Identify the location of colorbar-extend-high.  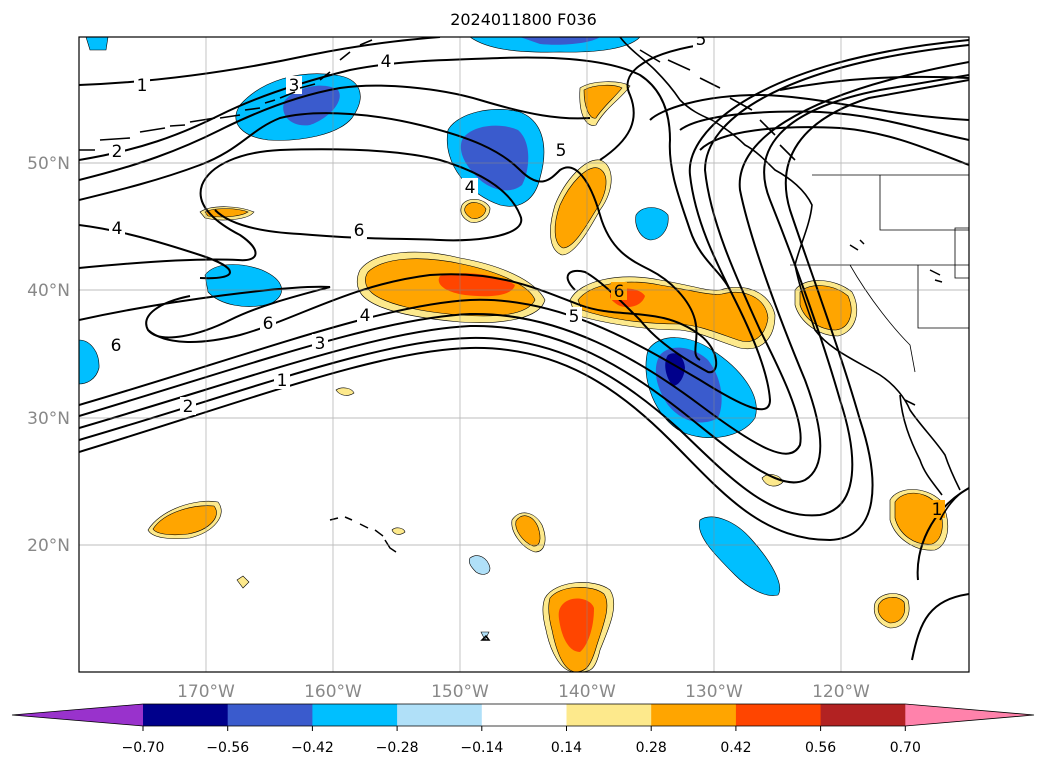
(969, 715).